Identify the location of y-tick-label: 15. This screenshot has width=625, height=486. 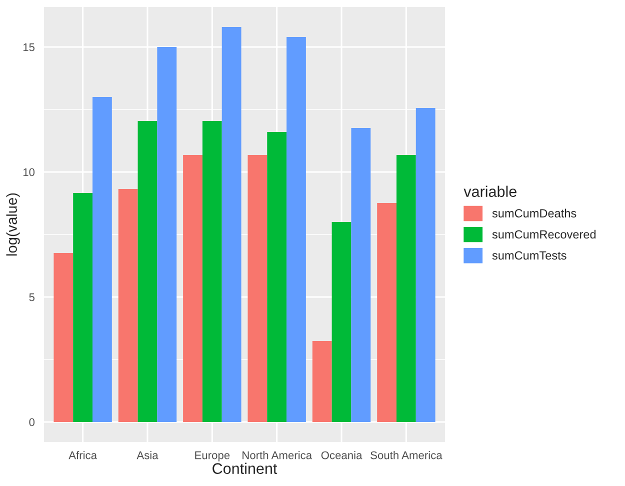
(29, 47).